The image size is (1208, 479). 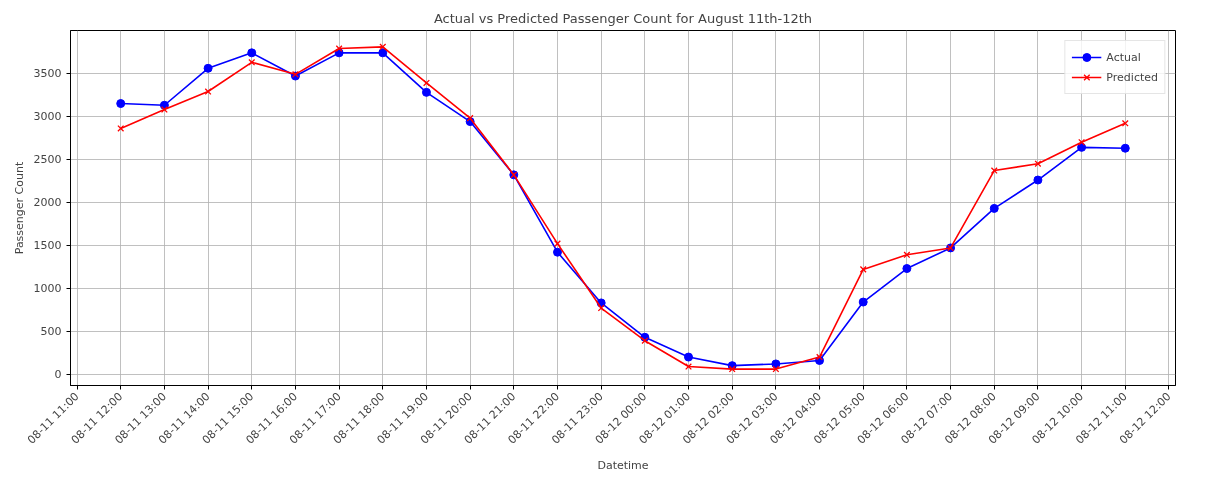 I want to click on y-axis-title: Passenger Count, so click(x=19, y=208).